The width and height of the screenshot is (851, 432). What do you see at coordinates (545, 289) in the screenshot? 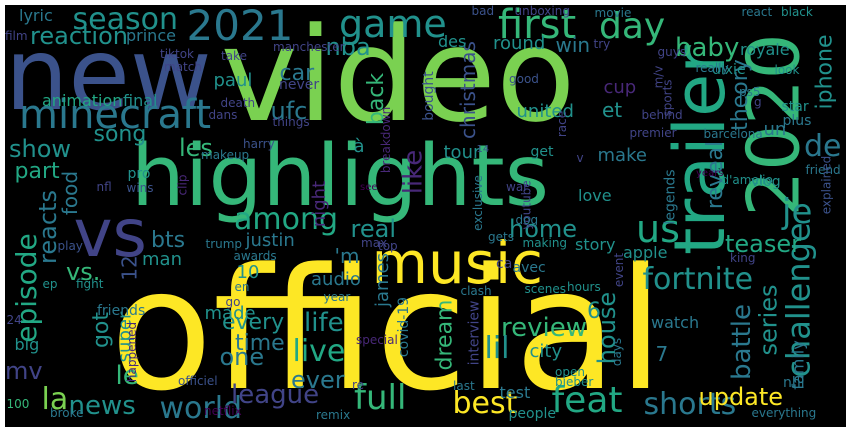
I see `word-cloud-word: scenes` at bounding box center [545, 289].